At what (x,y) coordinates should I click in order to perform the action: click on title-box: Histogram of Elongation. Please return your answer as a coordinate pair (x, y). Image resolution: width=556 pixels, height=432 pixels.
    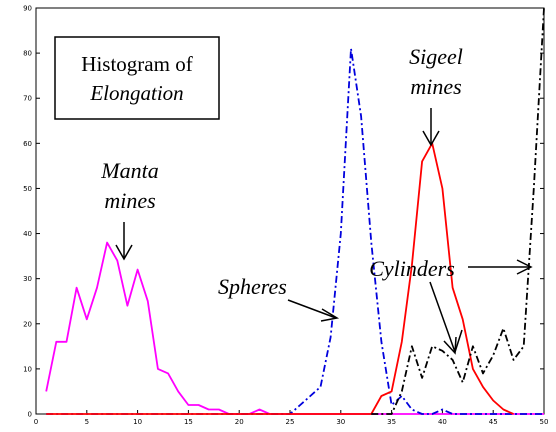
    Looking at the image, I should click on (137, 78).